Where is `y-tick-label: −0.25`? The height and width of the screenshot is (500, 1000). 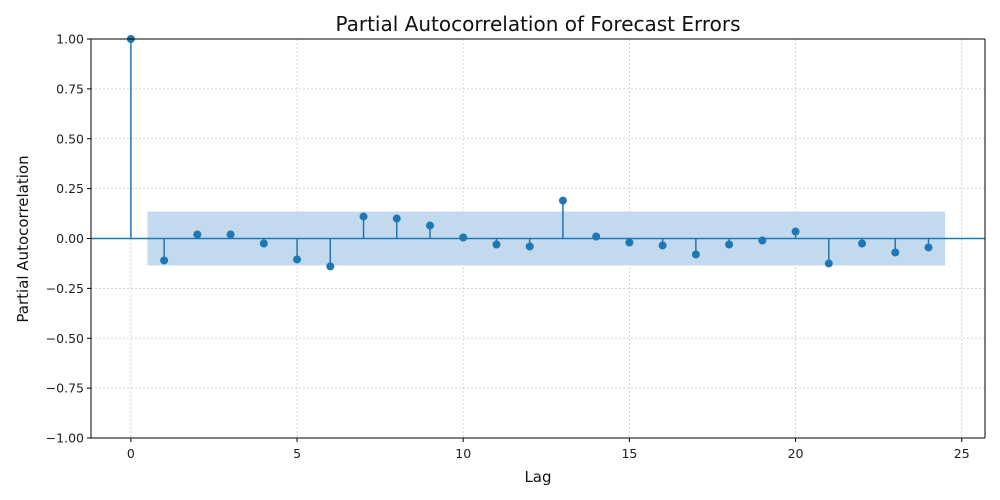 y-tick-label: −0.25 is located at coordinates (65, 288).